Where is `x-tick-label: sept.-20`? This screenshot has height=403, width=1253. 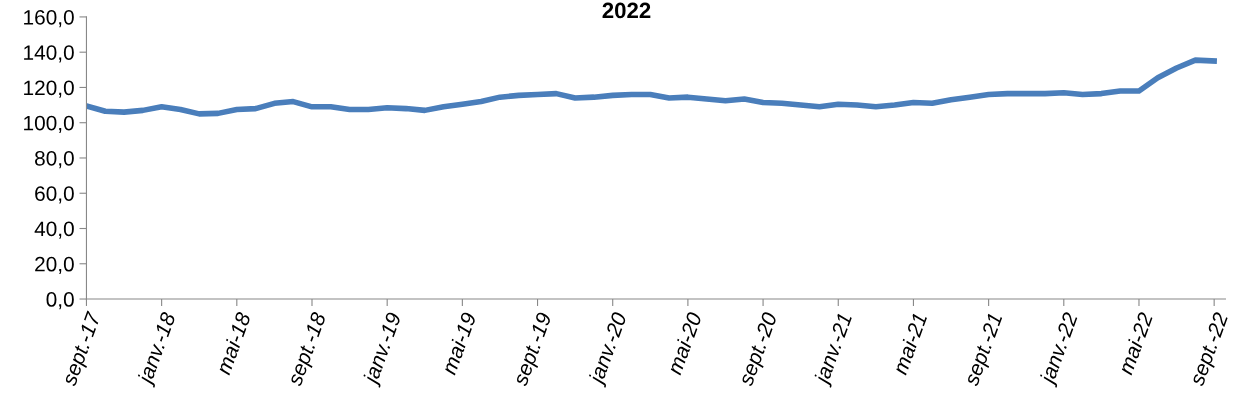 x-tick-label: sept.-20 is located at coordinates (759, 350).